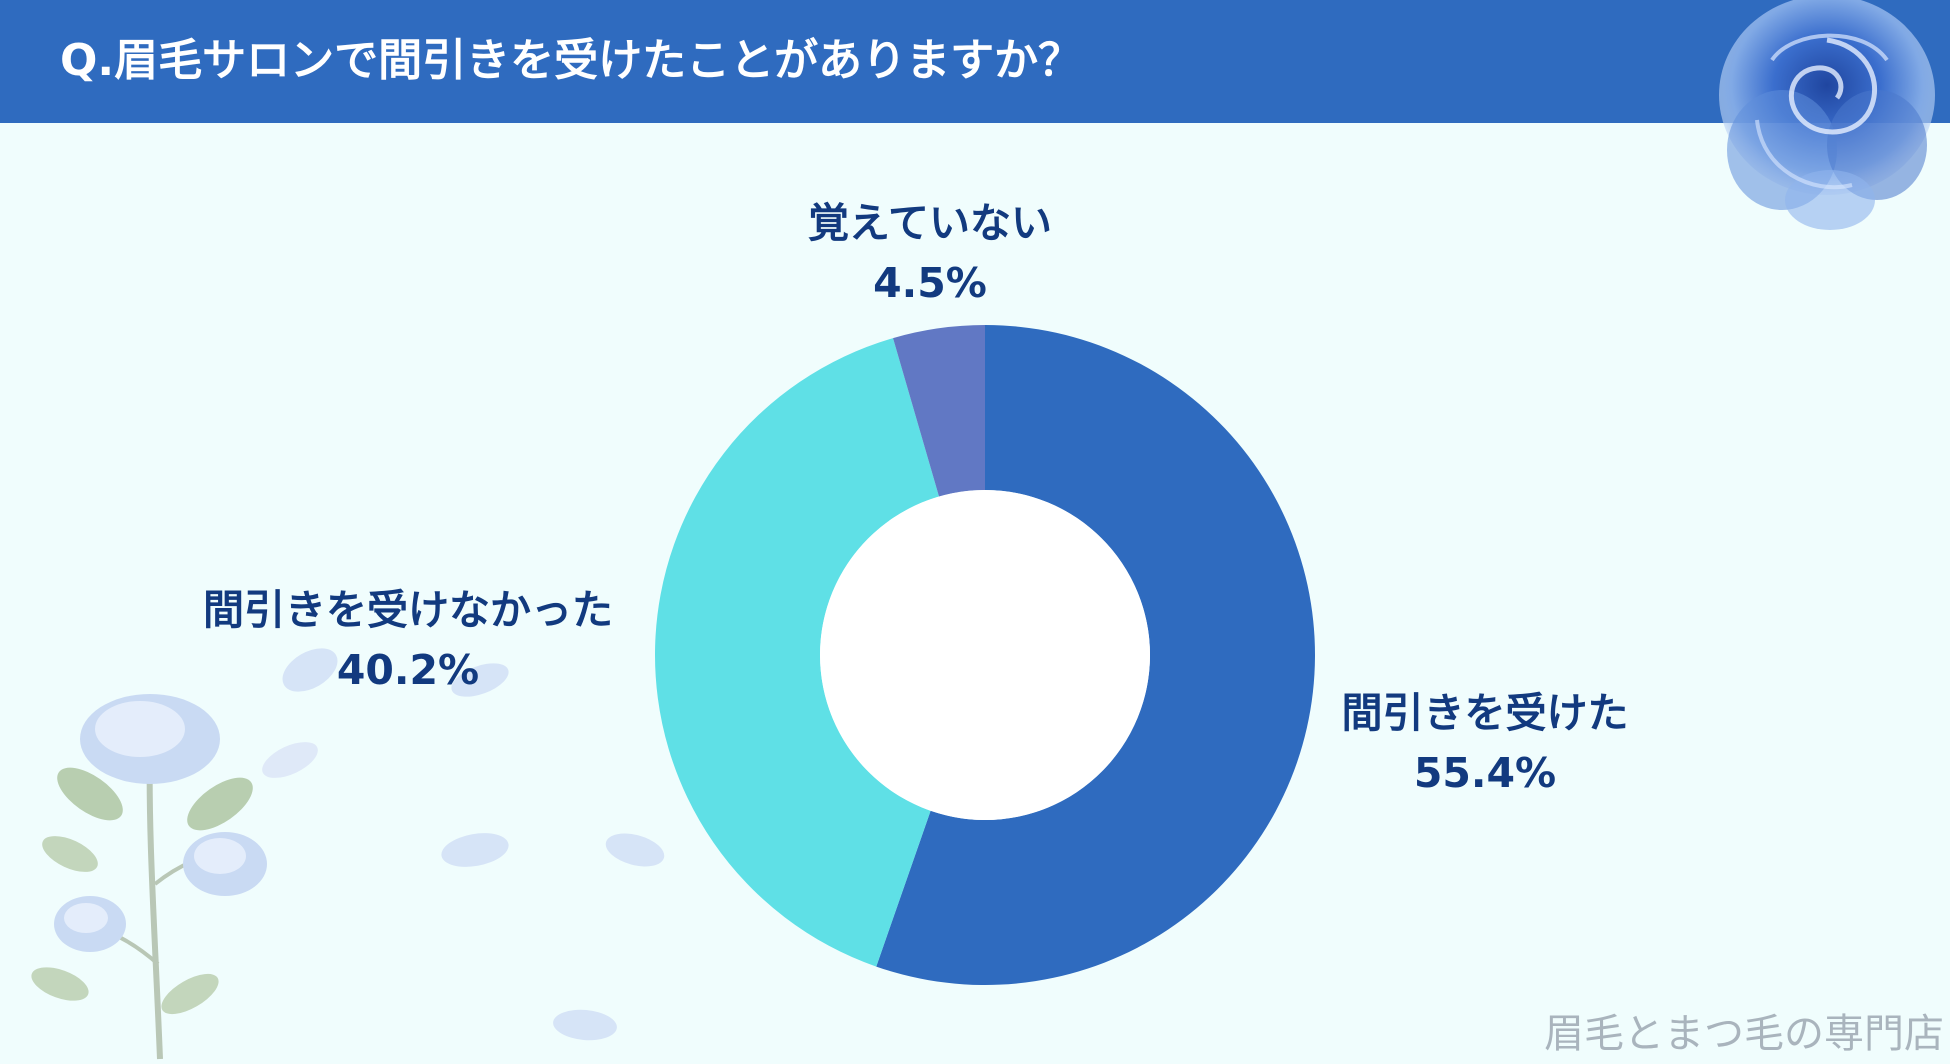  What do you see at coordinates (149, 877) in the screenshot?
I see `rose-branch-icon` at bounding box center [149, 877].